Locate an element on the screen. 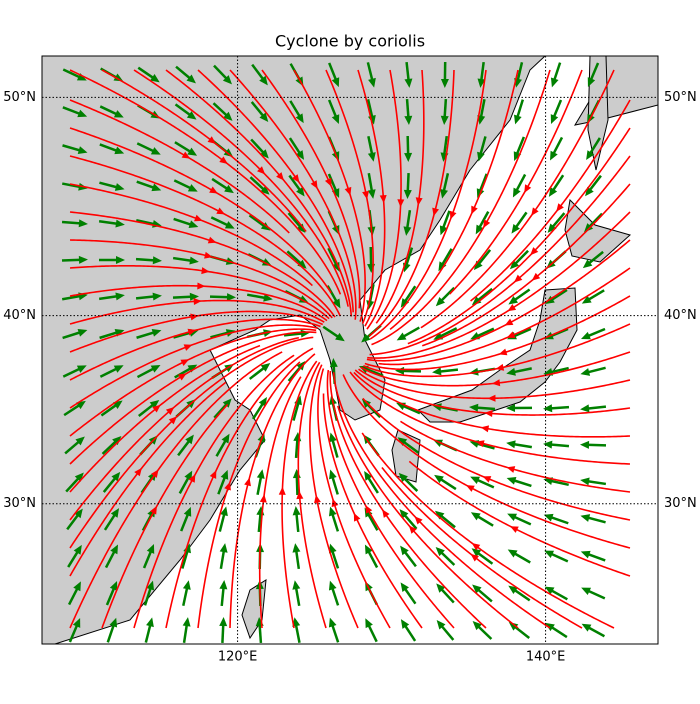  x-tick-label: 140°E is located at coordinates (546, 657).